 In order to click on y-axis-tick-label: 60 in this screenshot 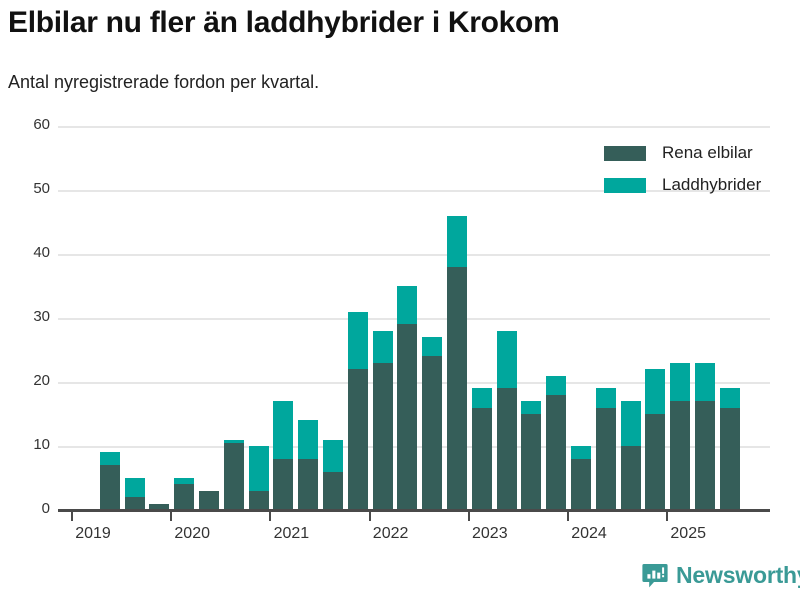, I will do `click(41, 124)`.